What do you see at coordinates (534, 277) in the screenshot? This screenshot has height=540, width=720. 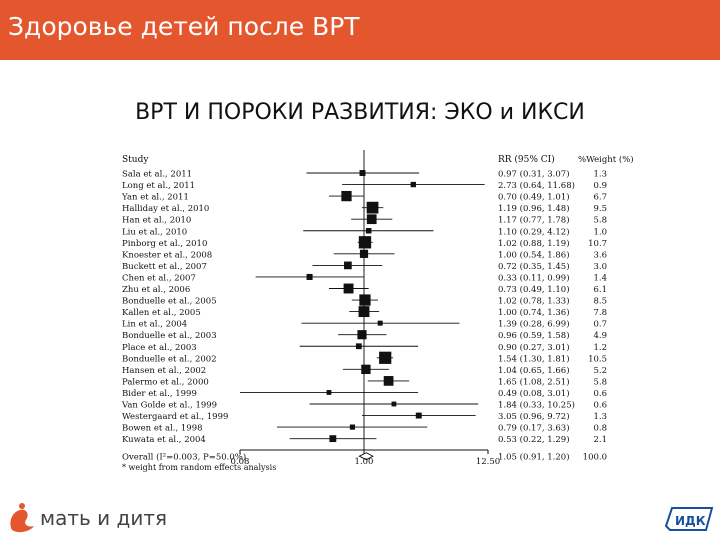 I see `rr-value: 0.33 (0.11, 0.99)` at bounding box center [534, 277].